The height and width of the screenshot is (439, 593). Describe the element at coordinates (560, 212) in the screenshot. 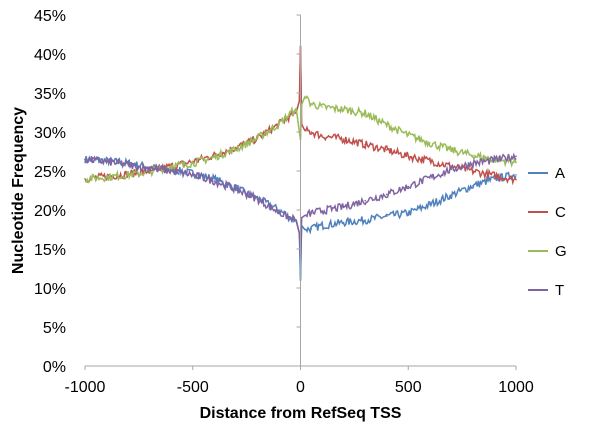

I see `legend-label-c: C` at that location.